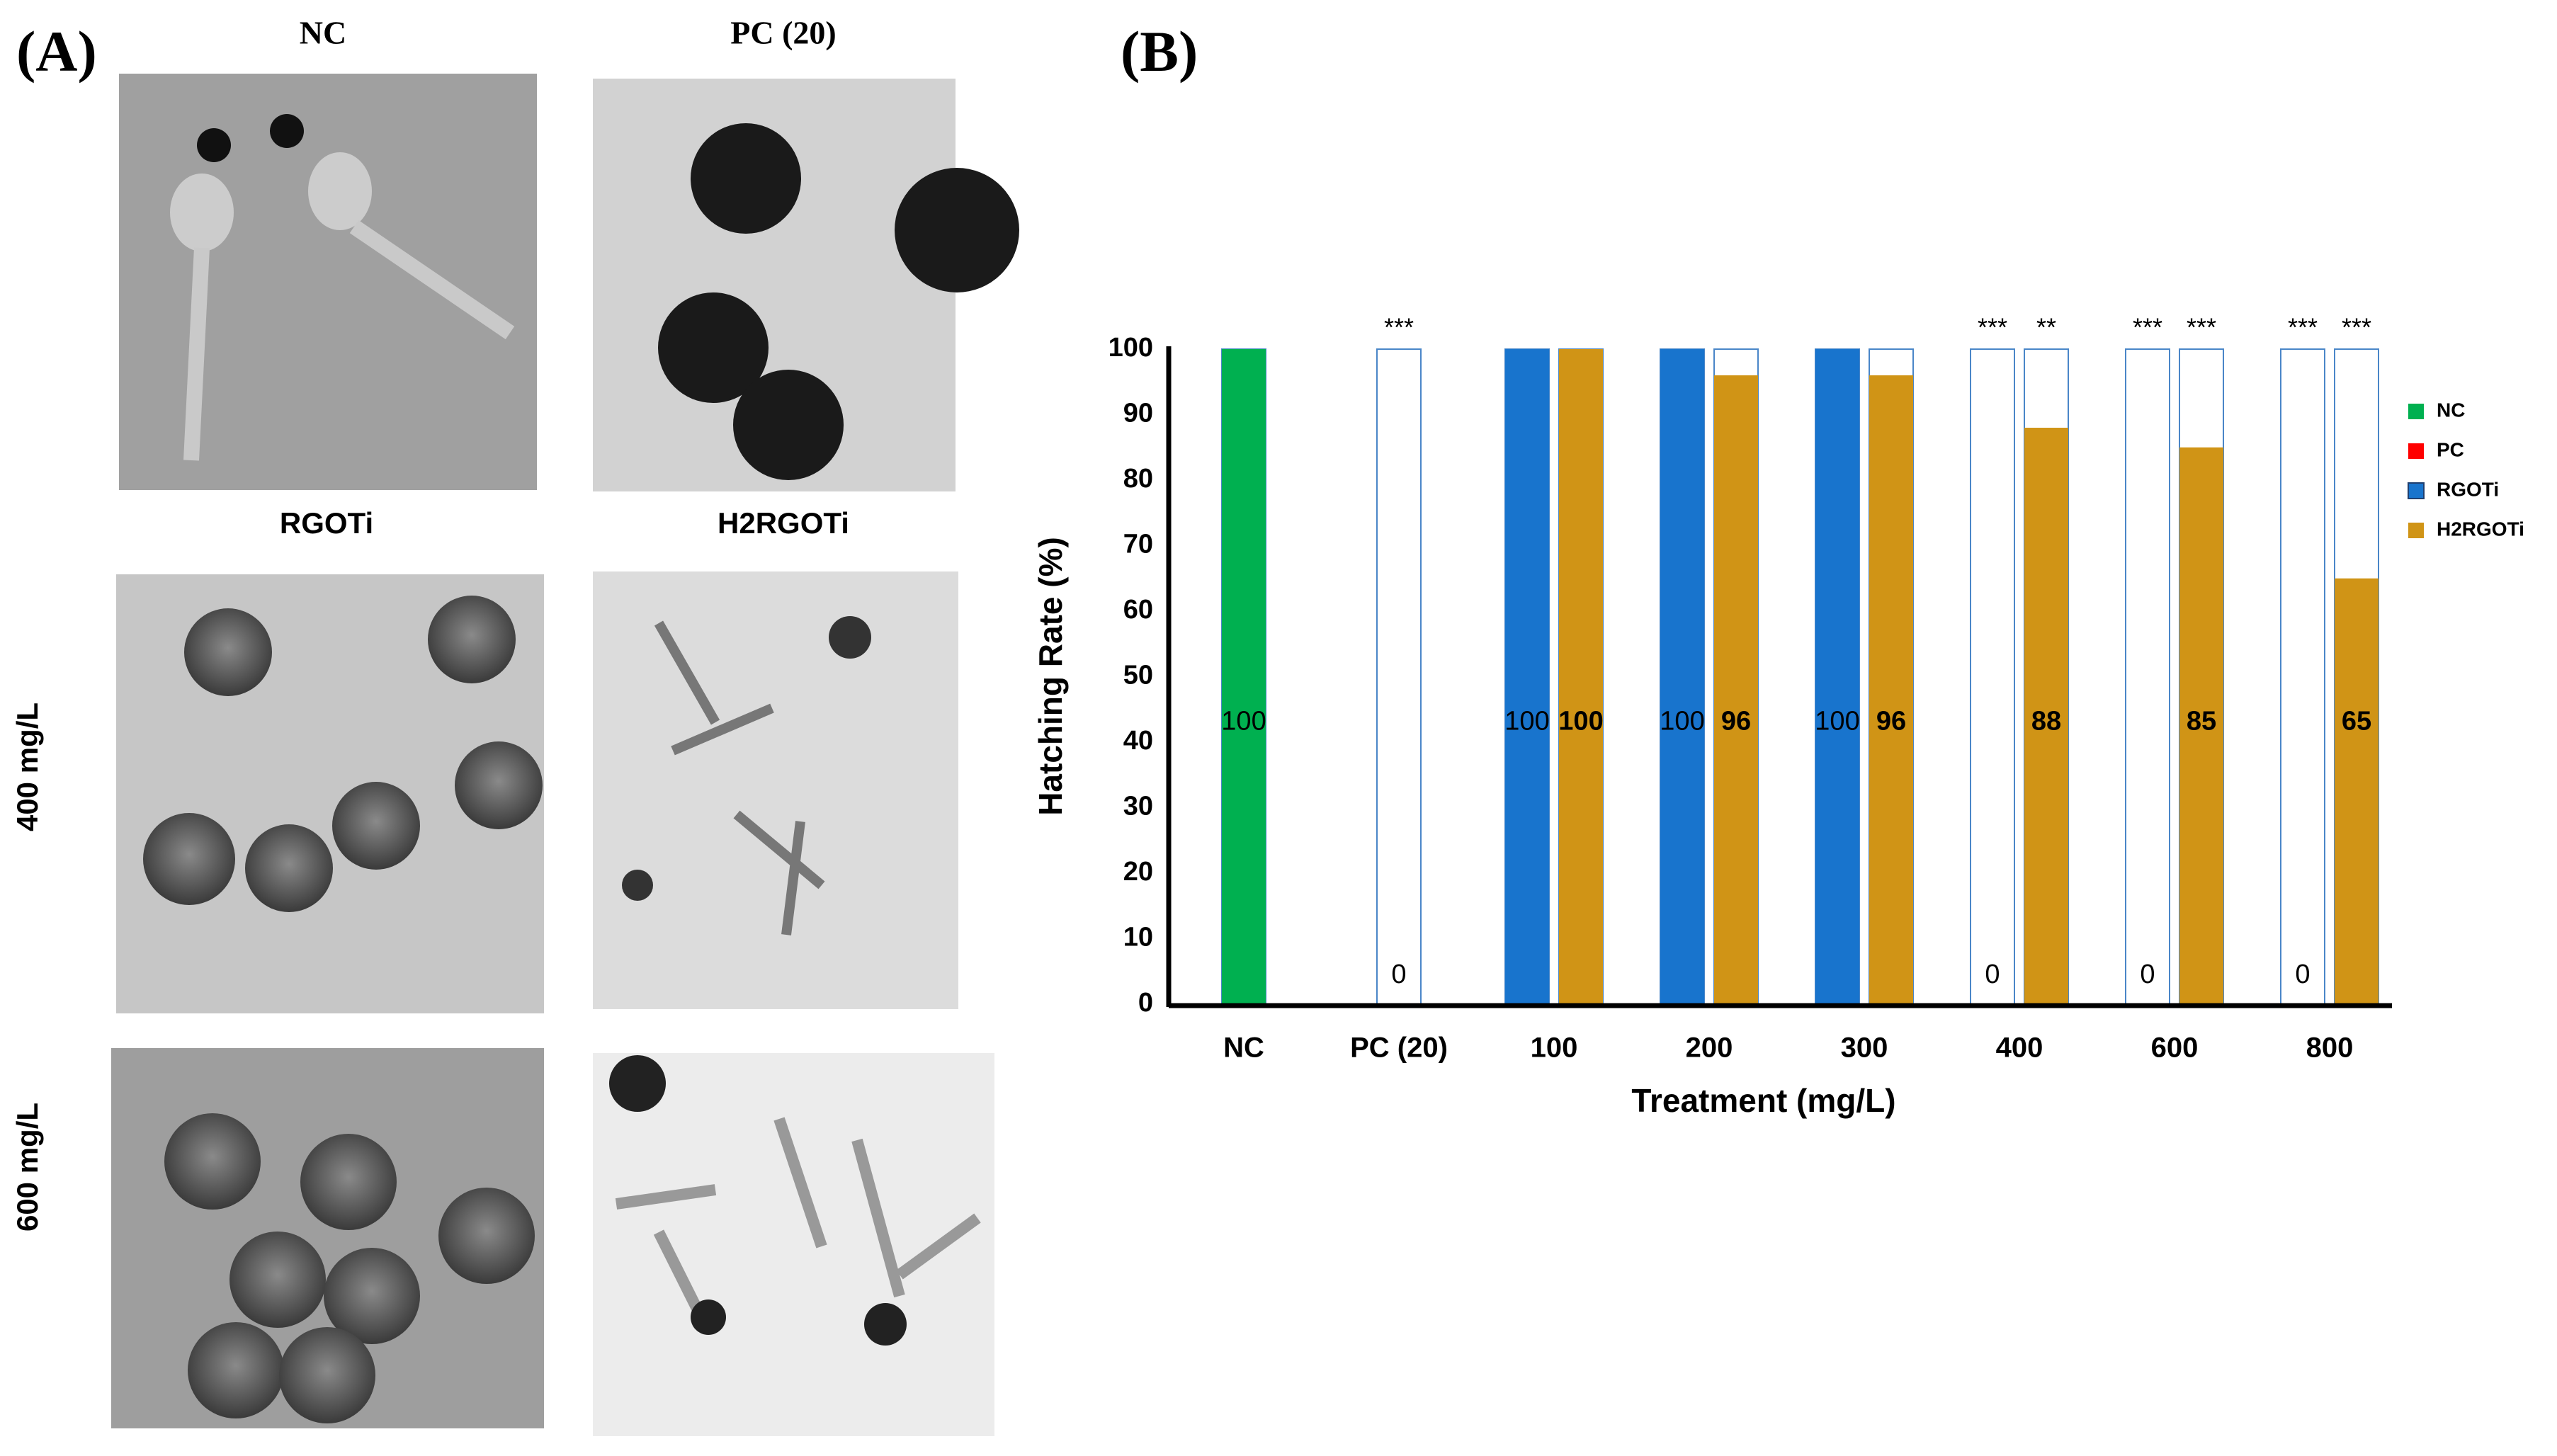 The width and height of the screenshot is (2557, 1456). I want to click on x-tick-label: PC (20), so click(1399, 1048).